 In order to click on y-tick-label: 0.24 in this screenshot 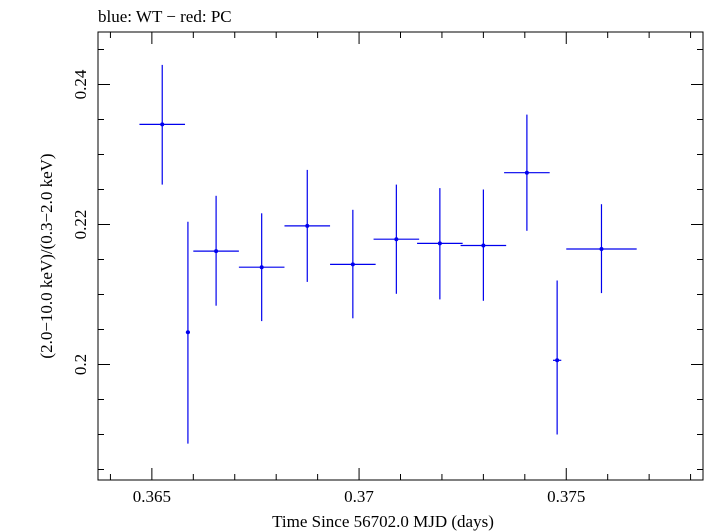, I will do `click(80, 84)`.